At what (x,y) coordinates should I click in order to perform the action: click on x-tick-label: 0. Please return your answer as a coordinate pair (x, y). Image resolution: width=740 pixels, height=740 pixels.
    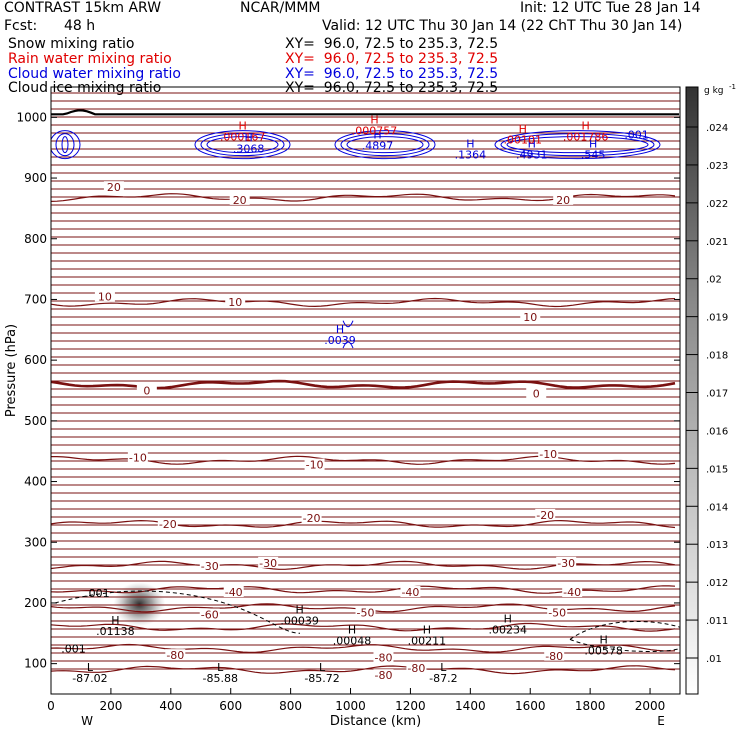
    Looking at the image, I should click on (51, 706).